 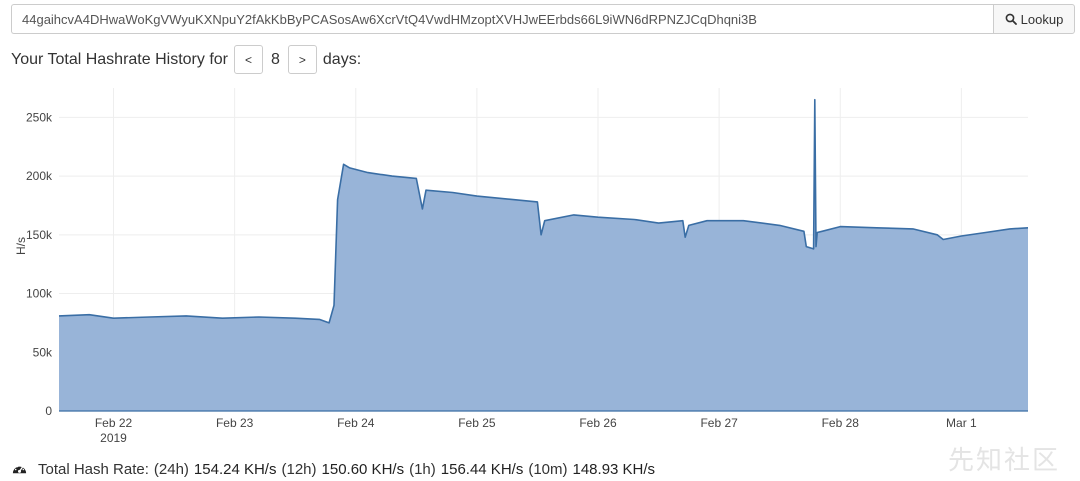 I want to click on address-input, so click(x=502, y=19).